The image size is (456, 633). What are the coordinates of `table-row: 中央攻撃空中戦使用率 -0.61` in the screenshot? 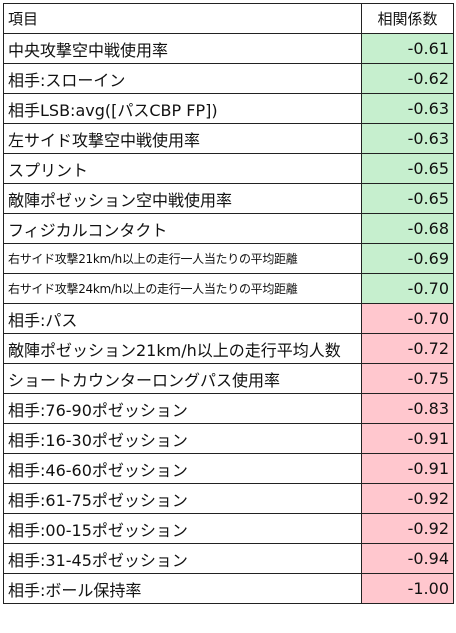 It's located at (228, 48).